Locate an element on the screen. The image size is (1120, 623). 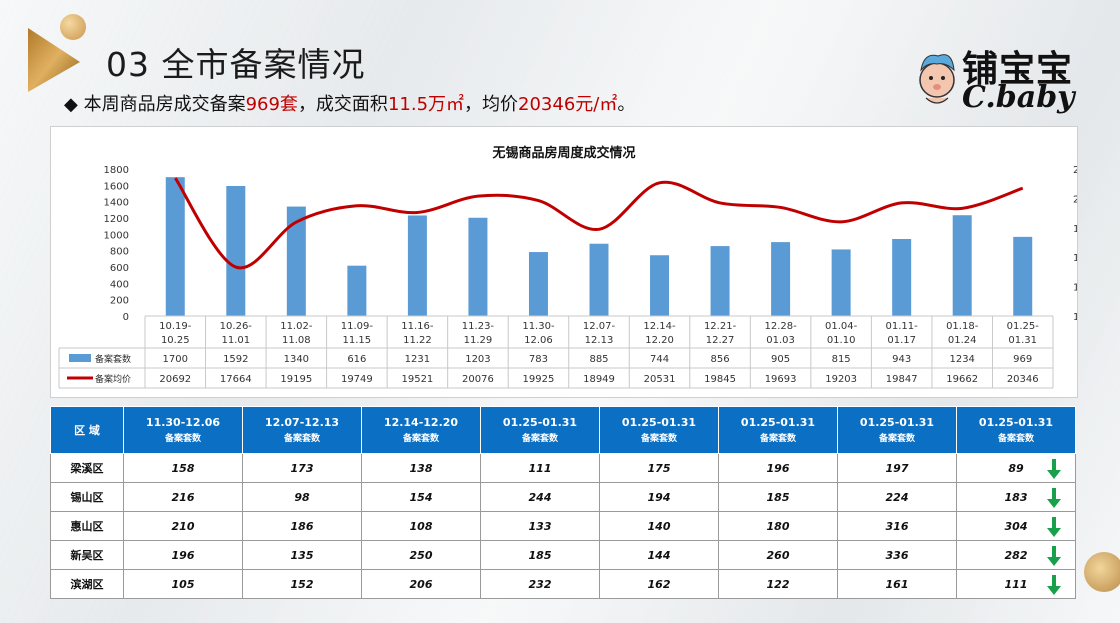
region-name: 梁溪区 is located at coordinates (87, 468).